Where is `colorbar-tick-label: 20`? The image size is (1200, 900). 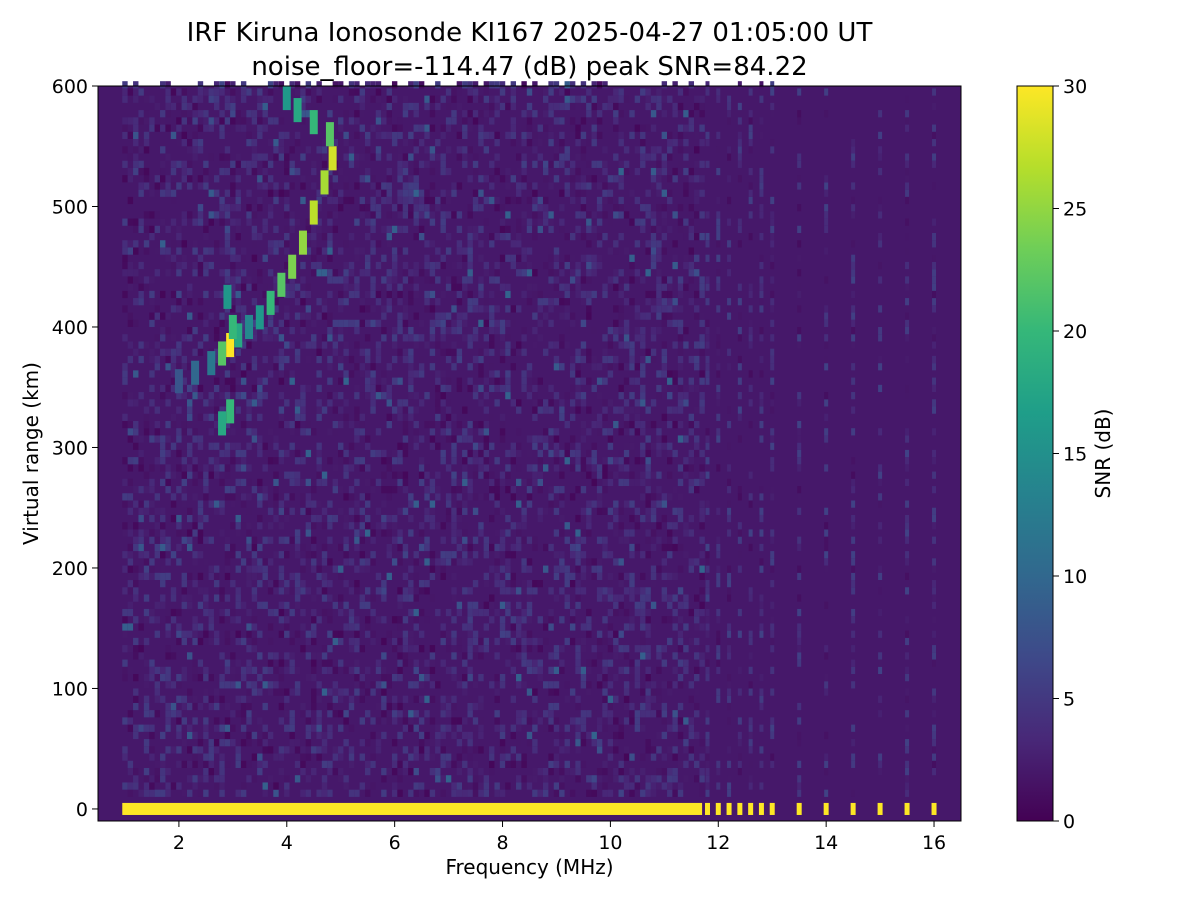 colorbar-tick-label: 20 is located at coordinates (1075, 332).